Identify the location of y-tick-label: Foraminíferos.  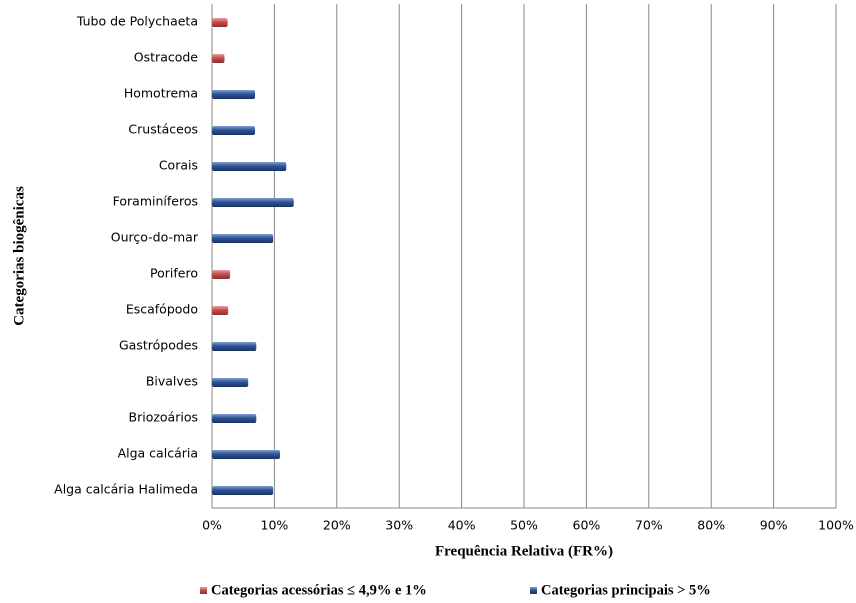
(155, 201).